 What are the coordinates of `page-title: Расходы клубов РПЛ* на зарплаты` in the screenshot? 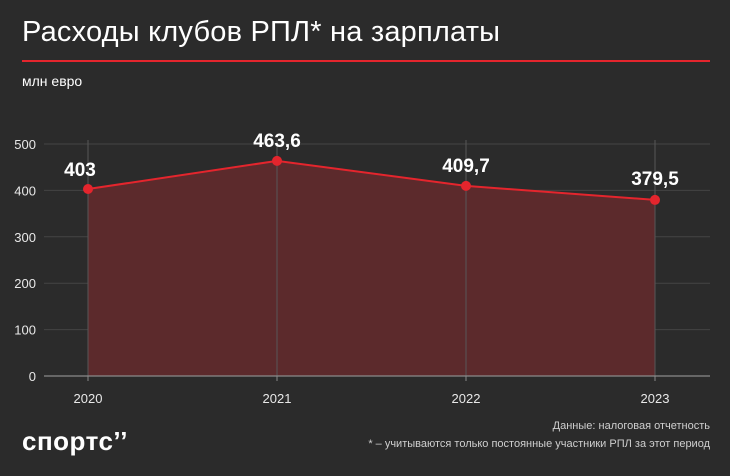 It's located at (261, 32).